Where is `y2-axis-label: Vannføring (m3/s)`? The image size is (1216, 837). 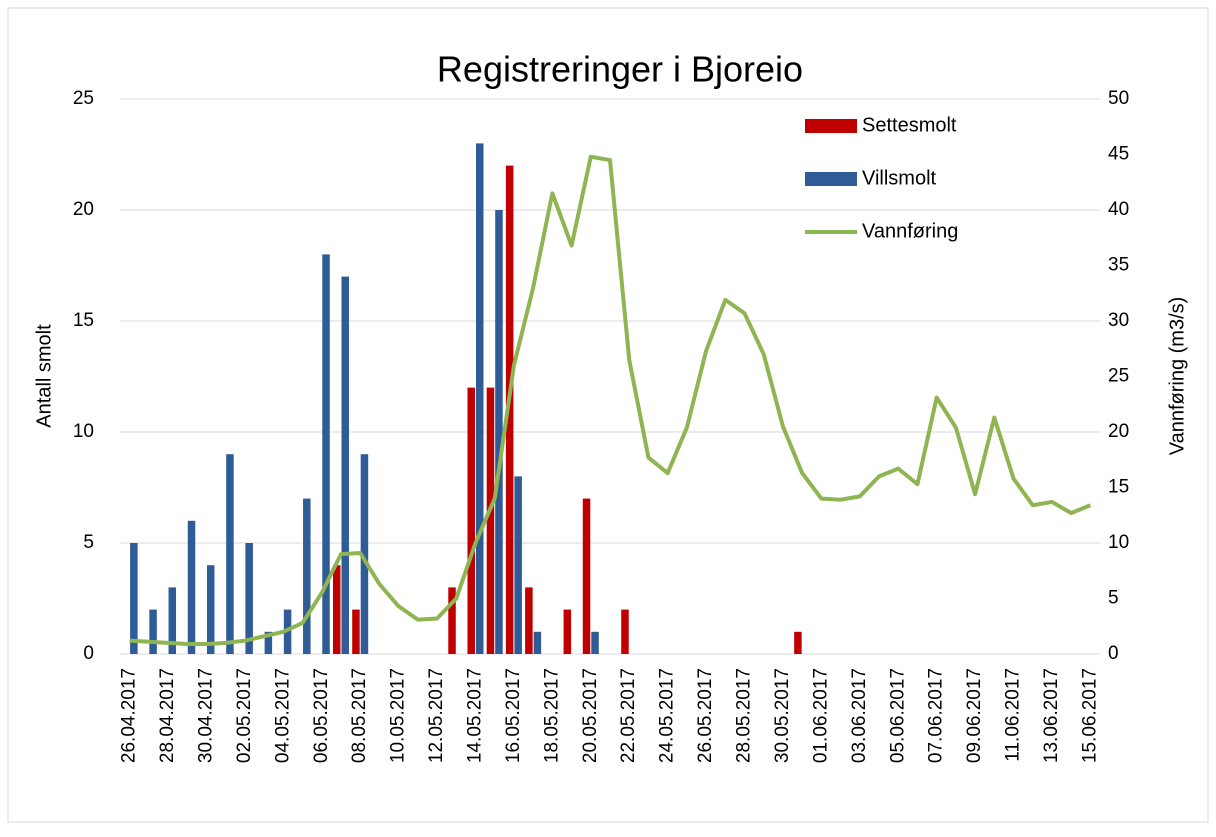 y2-axis-label: Vannføring (m3/s) is located at coordinates (1177, 376).